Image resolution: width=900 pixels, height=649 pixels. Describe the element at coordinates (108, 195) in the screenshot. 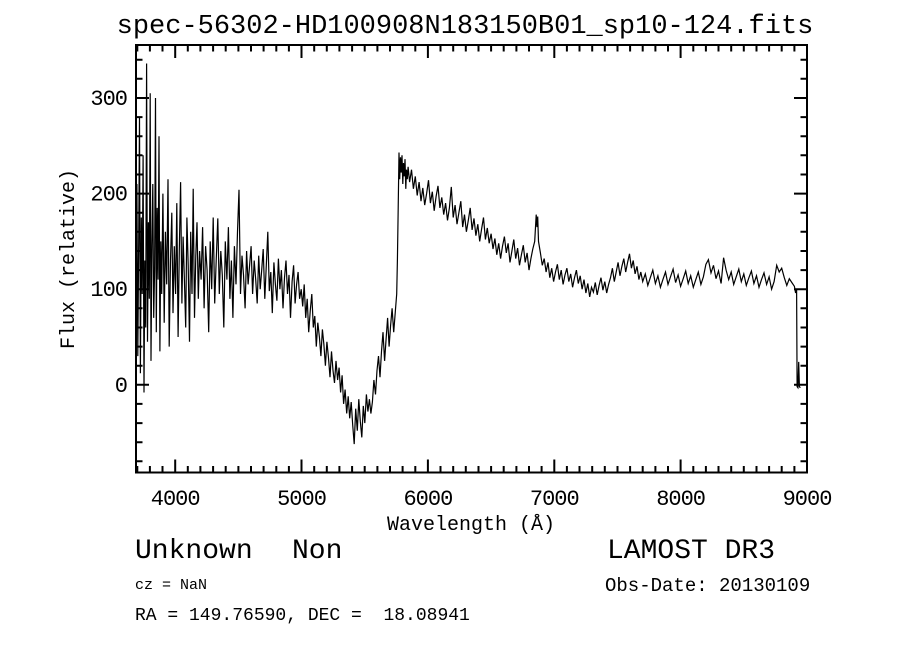

I see `y-tick-label-200: 200` at that location.